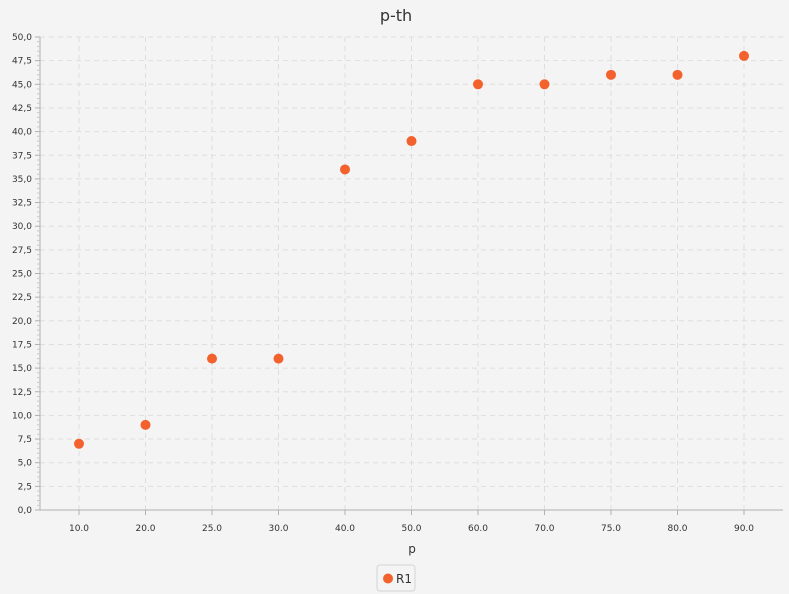 This screenshot has width=789, height=594. Describe the element at coordinates (412, 549) in the screenshot. I see `x-axis-label: p` at that location.